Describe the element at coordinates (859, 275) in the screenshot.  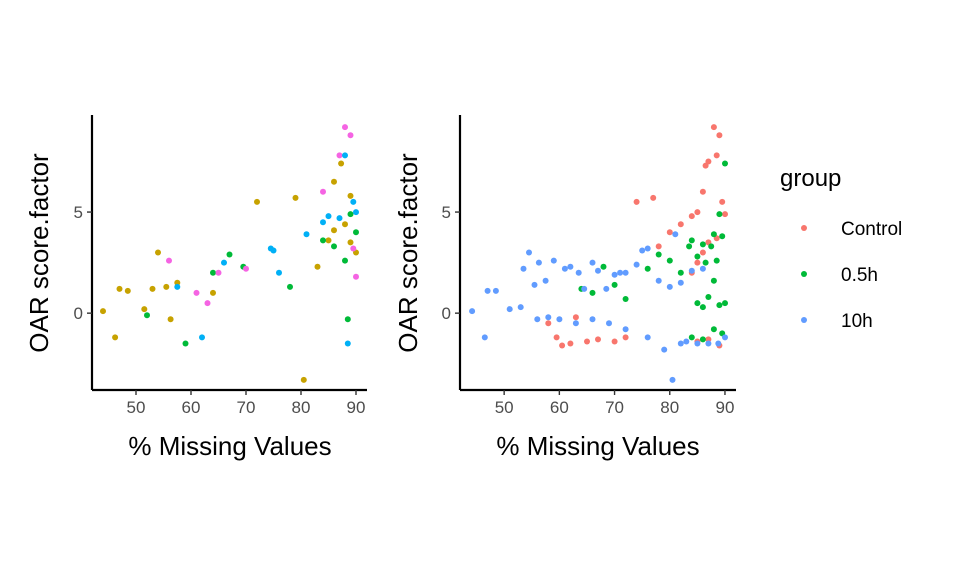
I see `legend-label: 0.5h` at that location.